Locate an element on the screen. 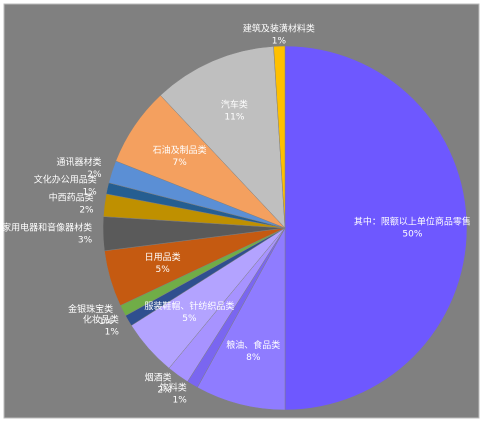 This screenshot has height=422, width=483. slice-label: 通讯器材类 is located at coordinates (79, 162).